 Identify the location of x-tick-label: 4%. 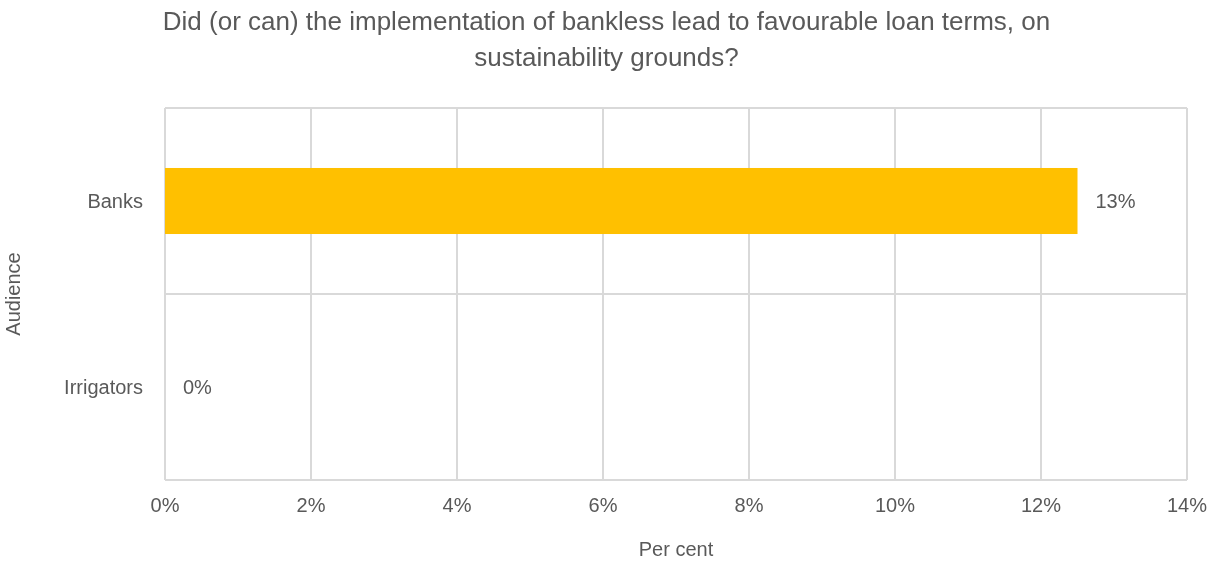
(457, 505).